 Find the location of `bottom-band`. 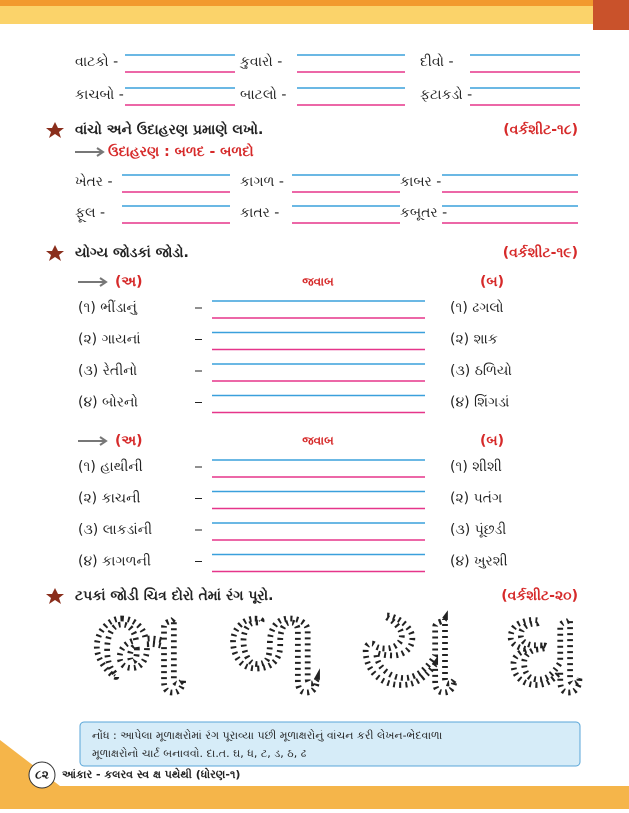

bottom-band is located at coordinates (314, 774).